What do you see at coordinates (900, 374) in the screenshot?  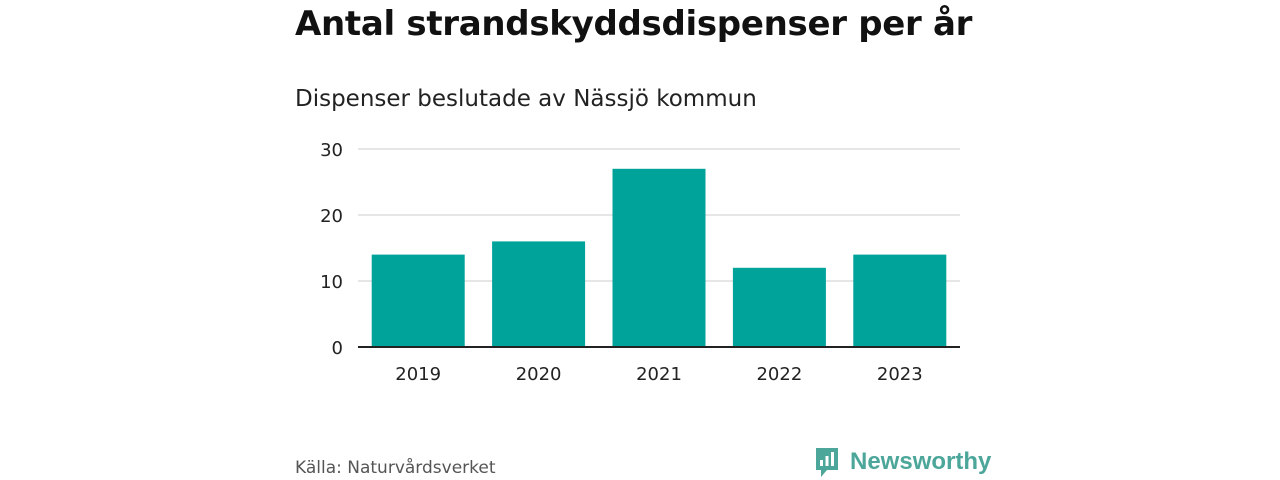 I see `x-tick-label: 2023` at bounding box center [900, 374].